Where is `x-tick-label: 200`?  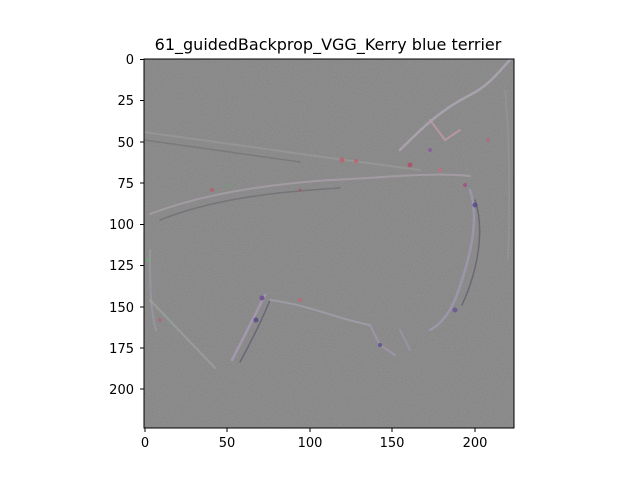
x-tick-label: 200 is located at coordinates (475, 443).